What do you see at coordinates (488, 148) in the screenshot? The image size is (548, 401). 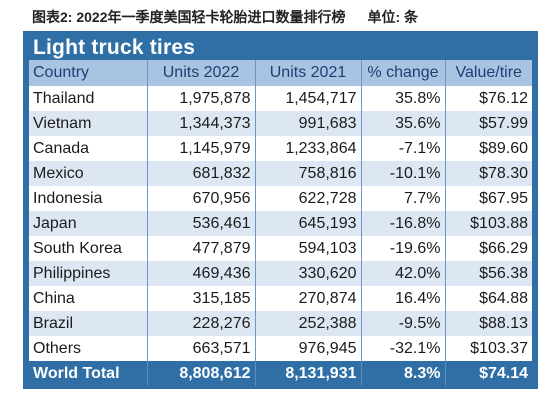 I see `cell-value-per-tire: $89.60` at bounding box center [488, 148].